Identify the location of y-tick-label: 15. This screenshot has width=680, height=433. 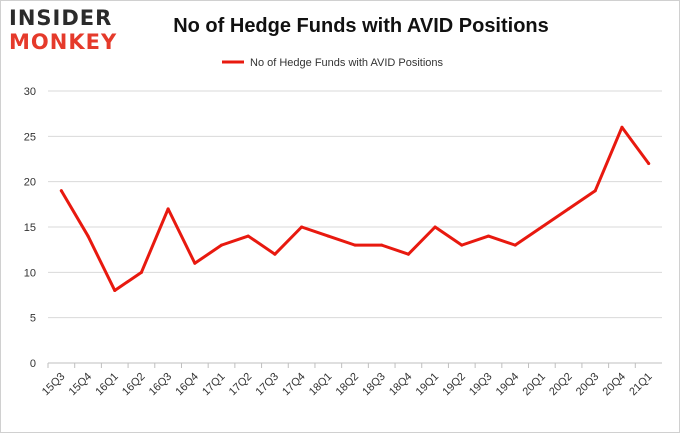
(30, 228).